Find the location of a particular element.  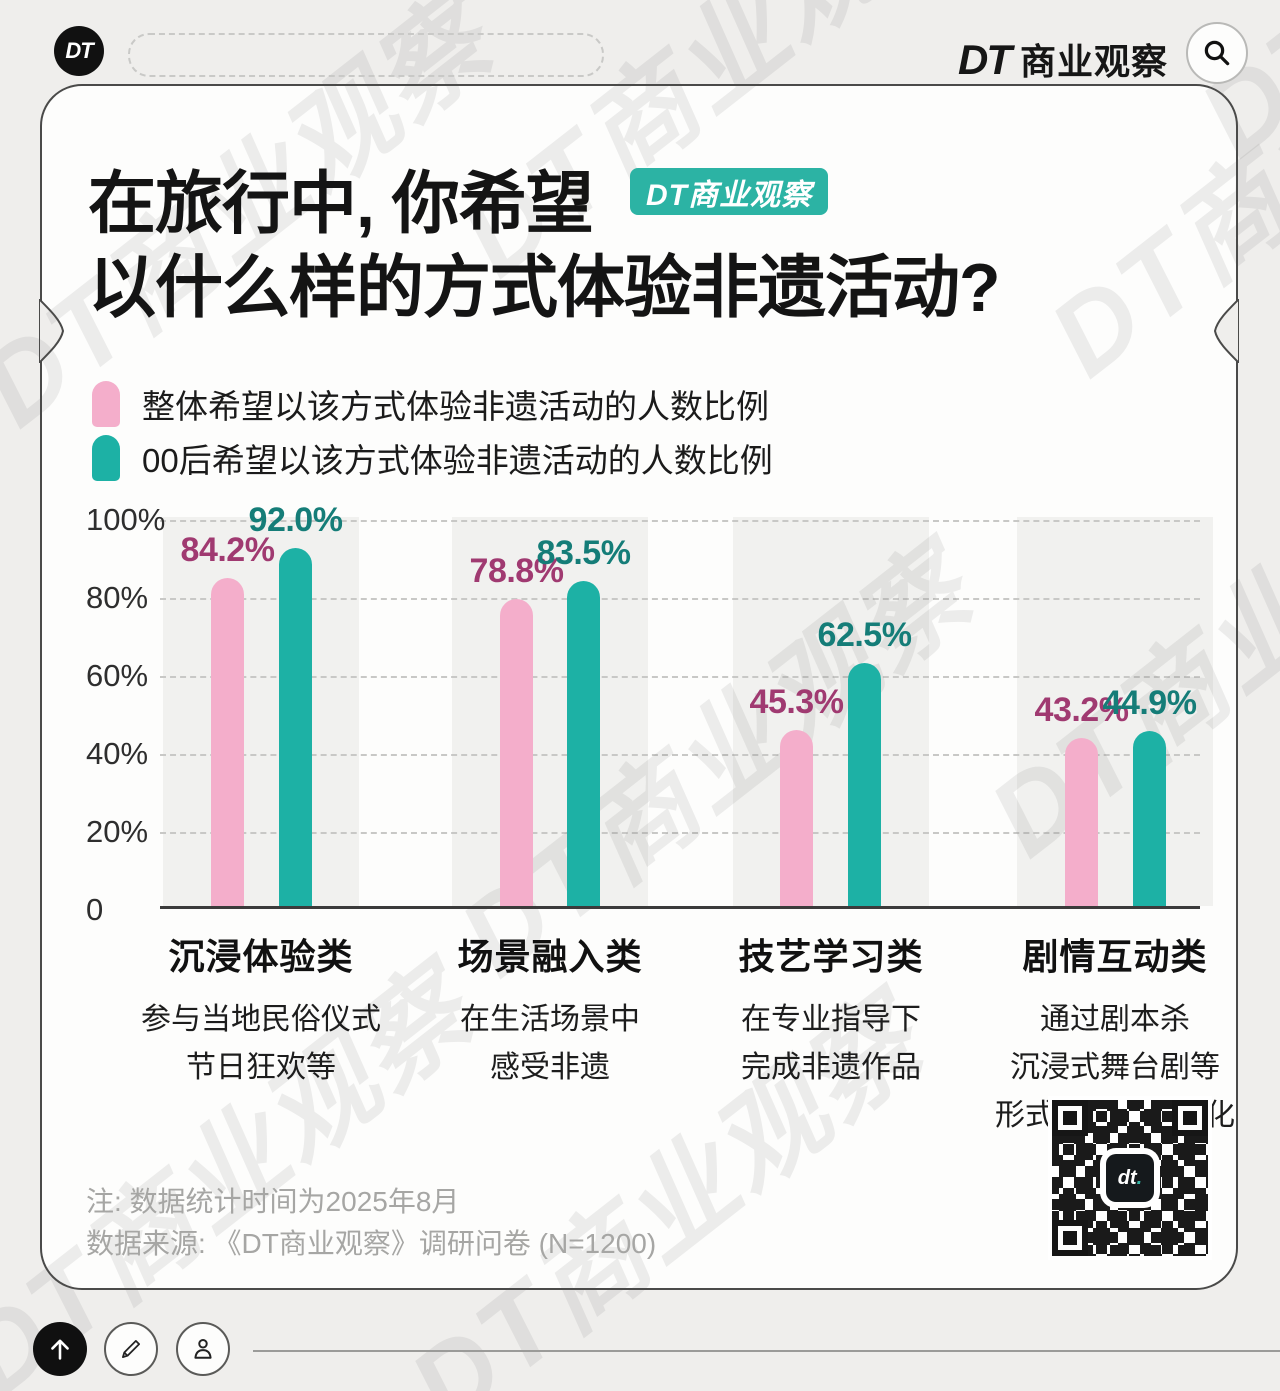

y-tick-20: 20% is located at coordinates (117, 831).